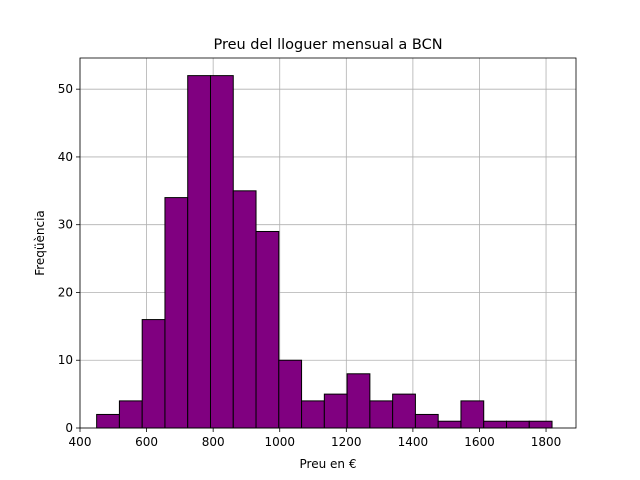 The height and width of the screenshot is (480, 640). I want to click on y-tick-label: 0, so click(69, 428).